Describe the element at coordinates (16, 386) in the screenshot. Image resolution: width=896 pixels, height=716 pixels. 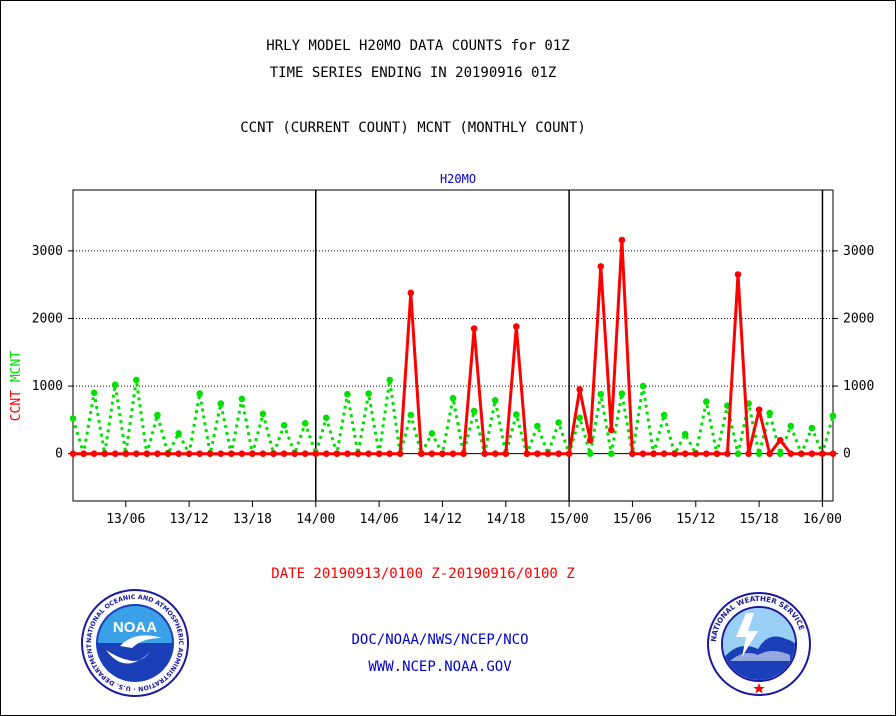
I see `y-axis-label: CCNT MCNT` at that location.